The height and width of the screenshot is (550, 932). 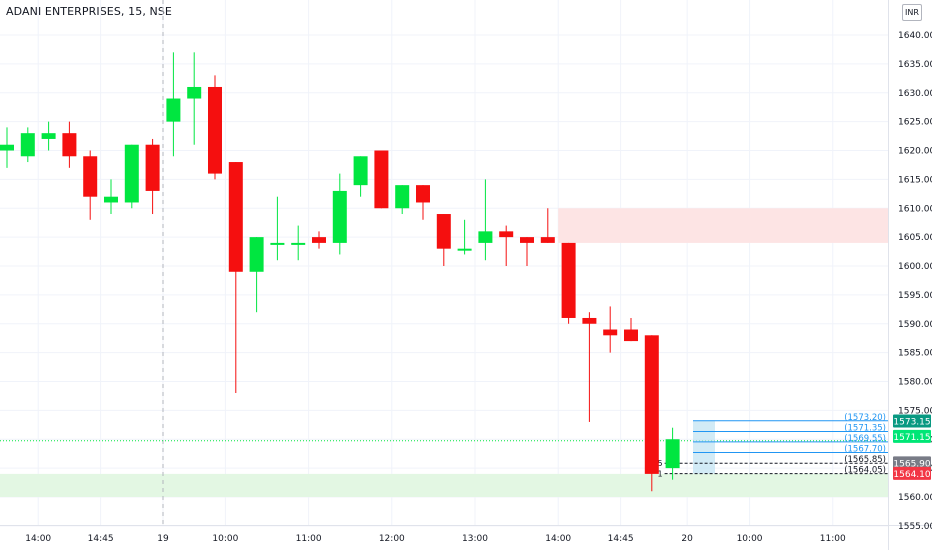 What do you see at coordinates (915, 180) in the screenshot?
I see `y-tick-label: 1615.00` at bounding box center [915, 180].